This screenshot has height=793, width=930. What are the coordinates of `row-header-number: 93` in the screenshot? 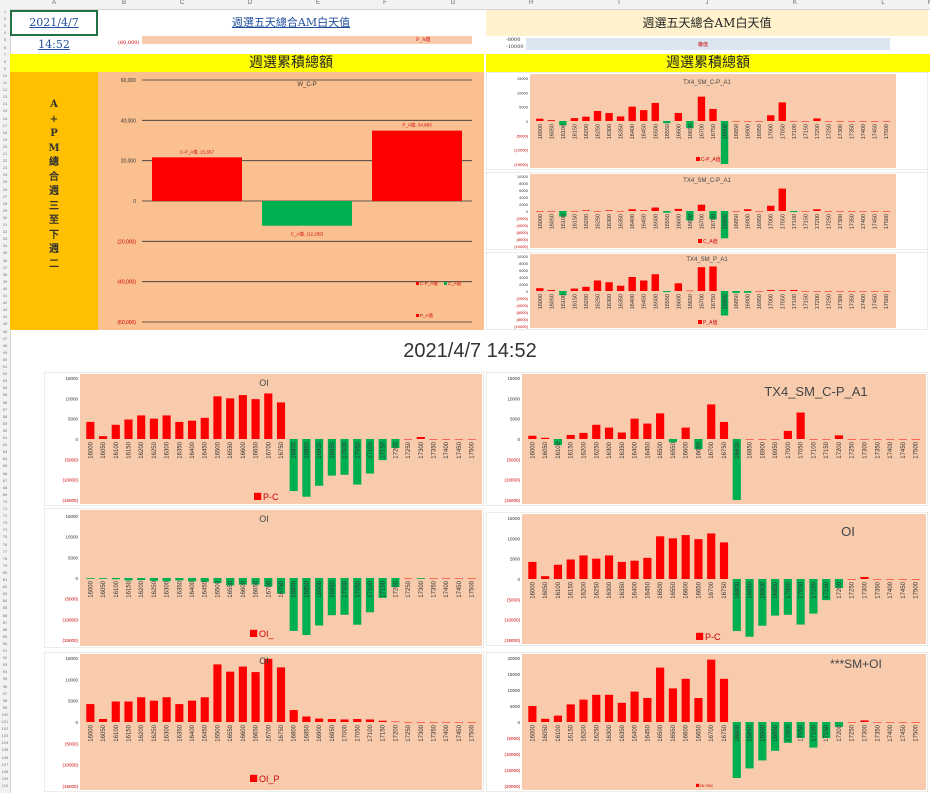 It's located at (5, 665).